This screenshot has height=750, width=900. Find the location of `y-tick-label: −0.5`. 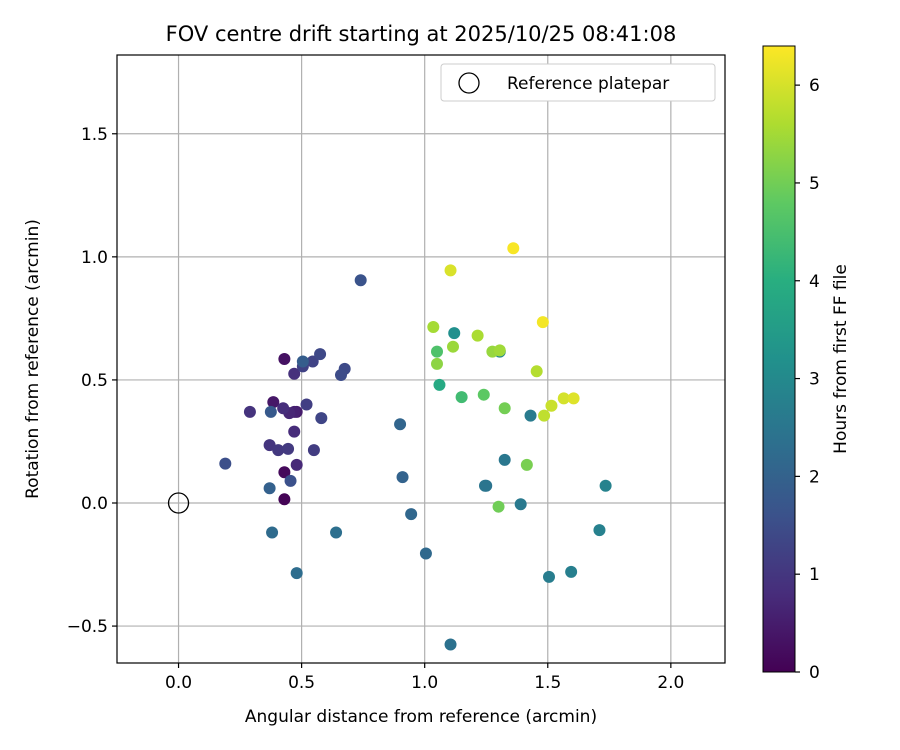

y-tick-label: −0.5 is located at coordinates (87, 627).